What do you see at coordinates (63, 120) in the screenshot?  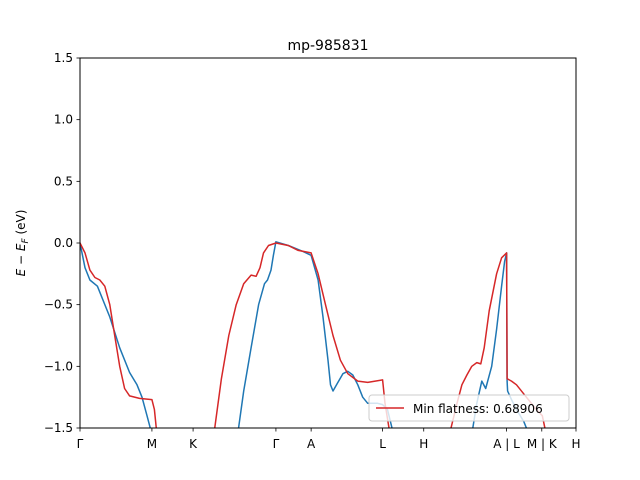 I see `y-tick-label: 1.0` at bounding box center [63, 120].